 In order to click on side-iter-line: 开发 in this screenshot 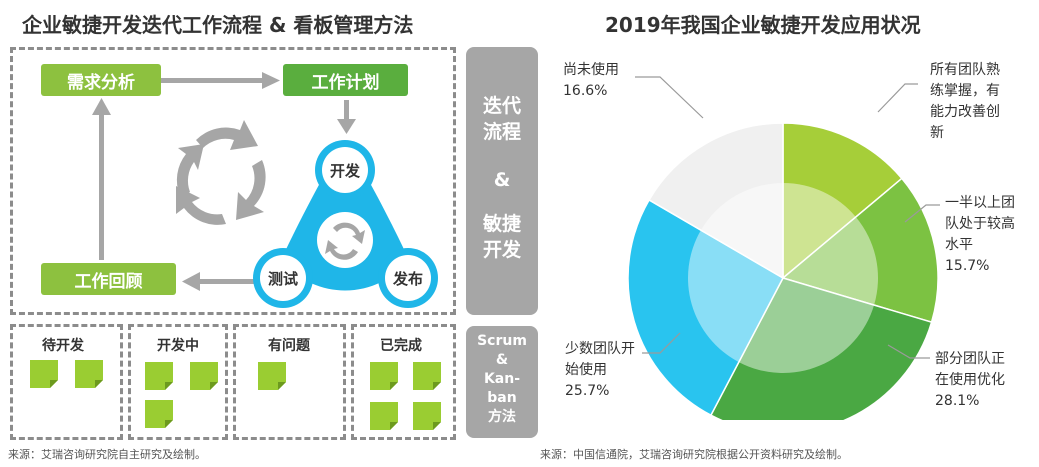, I will do `click(501, 250)`.